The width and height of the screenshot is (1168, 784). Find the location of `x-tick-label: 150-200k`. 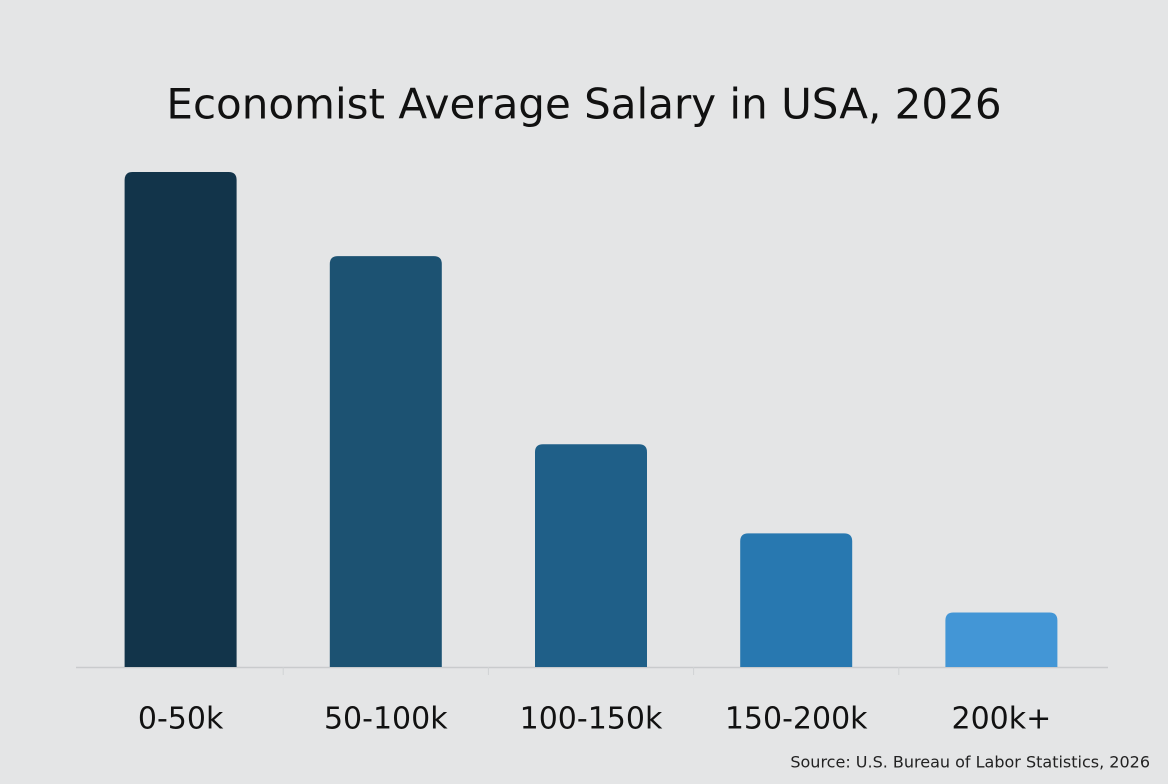

x-tick-label: 150-200k is located at coordinates (796, 719).